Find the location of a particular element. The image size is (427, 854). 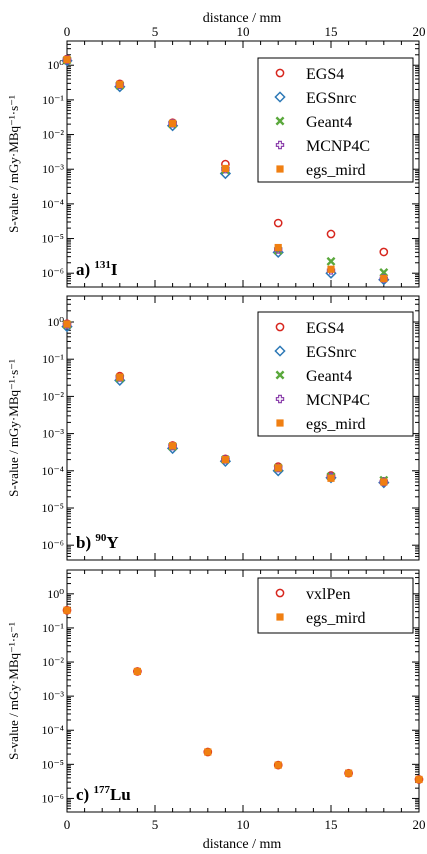

legend-label: vxlPen is located at coordinates (328, 594).